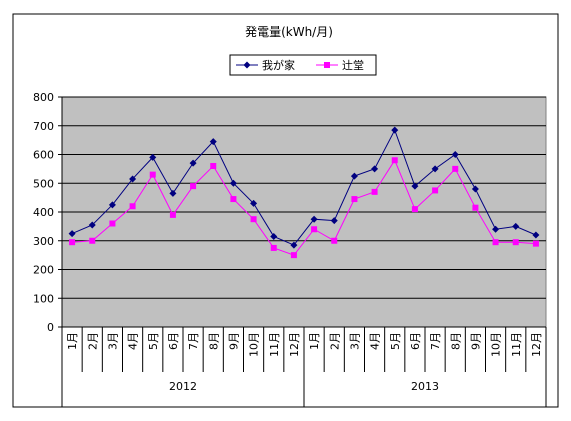  What do you see at coordinates (43, 241) in the screenshot?
I see `y-tick-label: 300` at bounding box center [43, 241].